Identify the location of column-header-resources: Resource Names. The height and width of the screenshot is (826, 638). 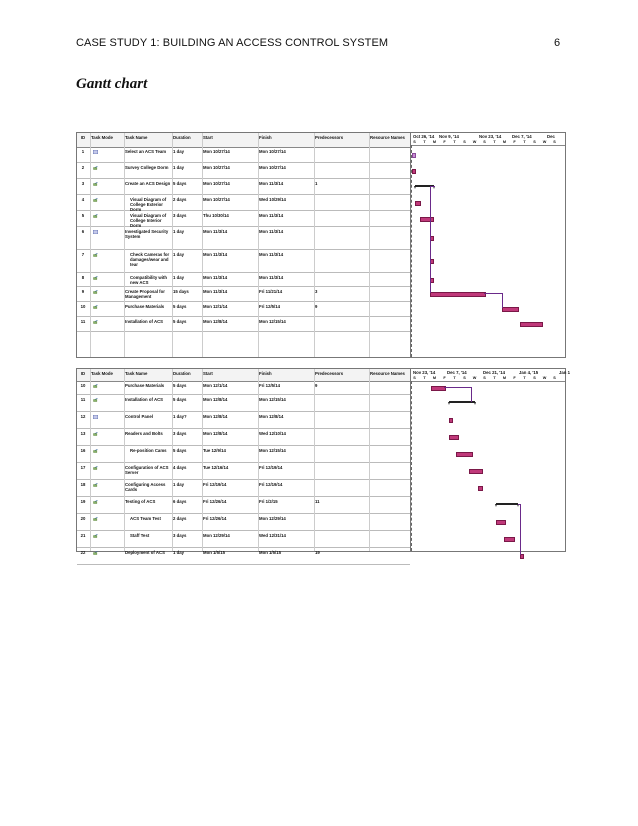
(387, 137).